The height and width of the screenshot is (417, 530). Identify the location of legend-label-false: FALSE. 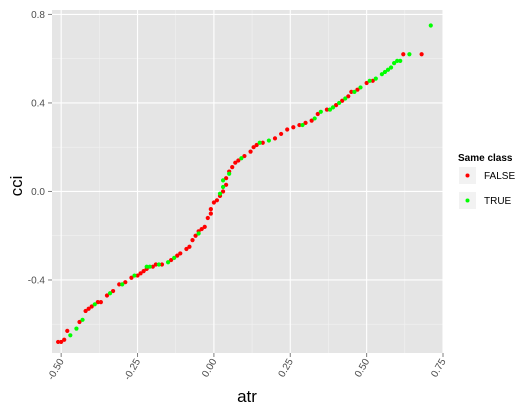
(499, 176).